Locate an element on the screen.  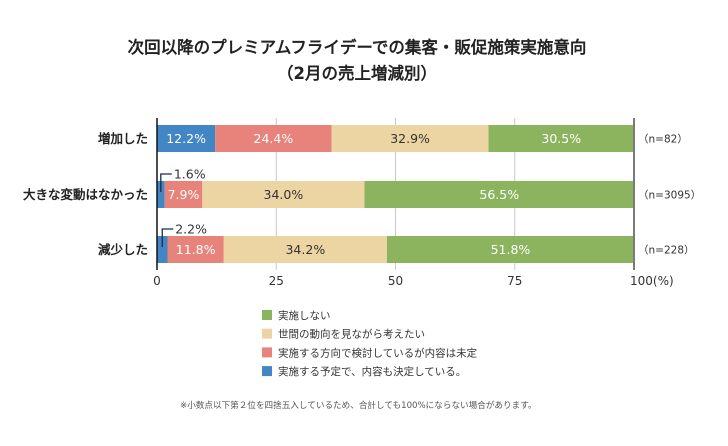
x-tick-label: 0 is located at coordinates (157, 281).